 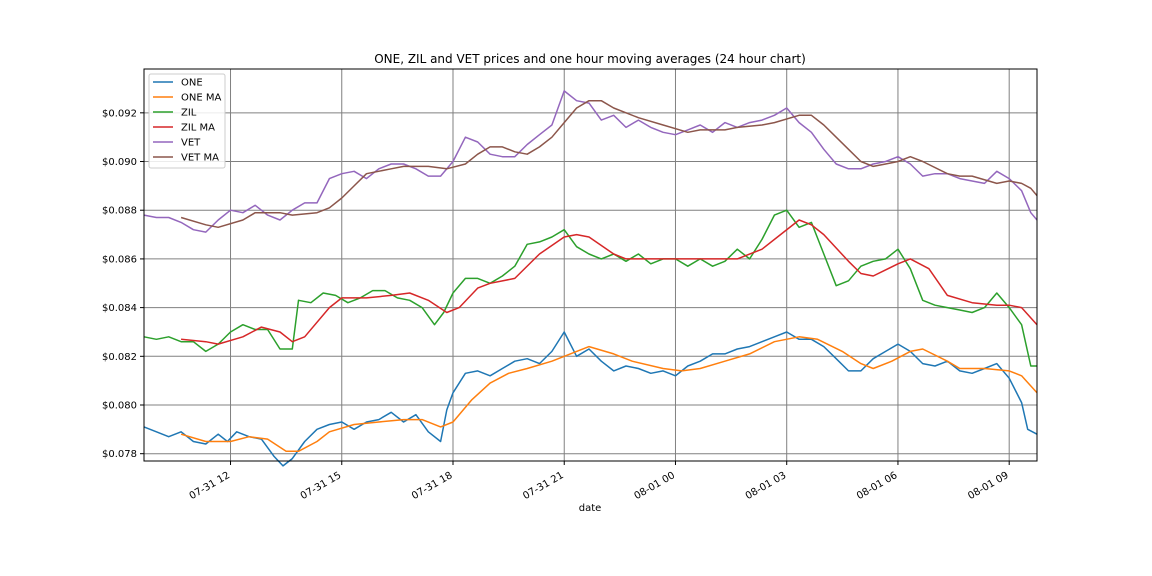 What do you see at coordinates (119, 162) in the screenshot?
I see `y-tick-label: $0.090` at bounding box center [119, 162].